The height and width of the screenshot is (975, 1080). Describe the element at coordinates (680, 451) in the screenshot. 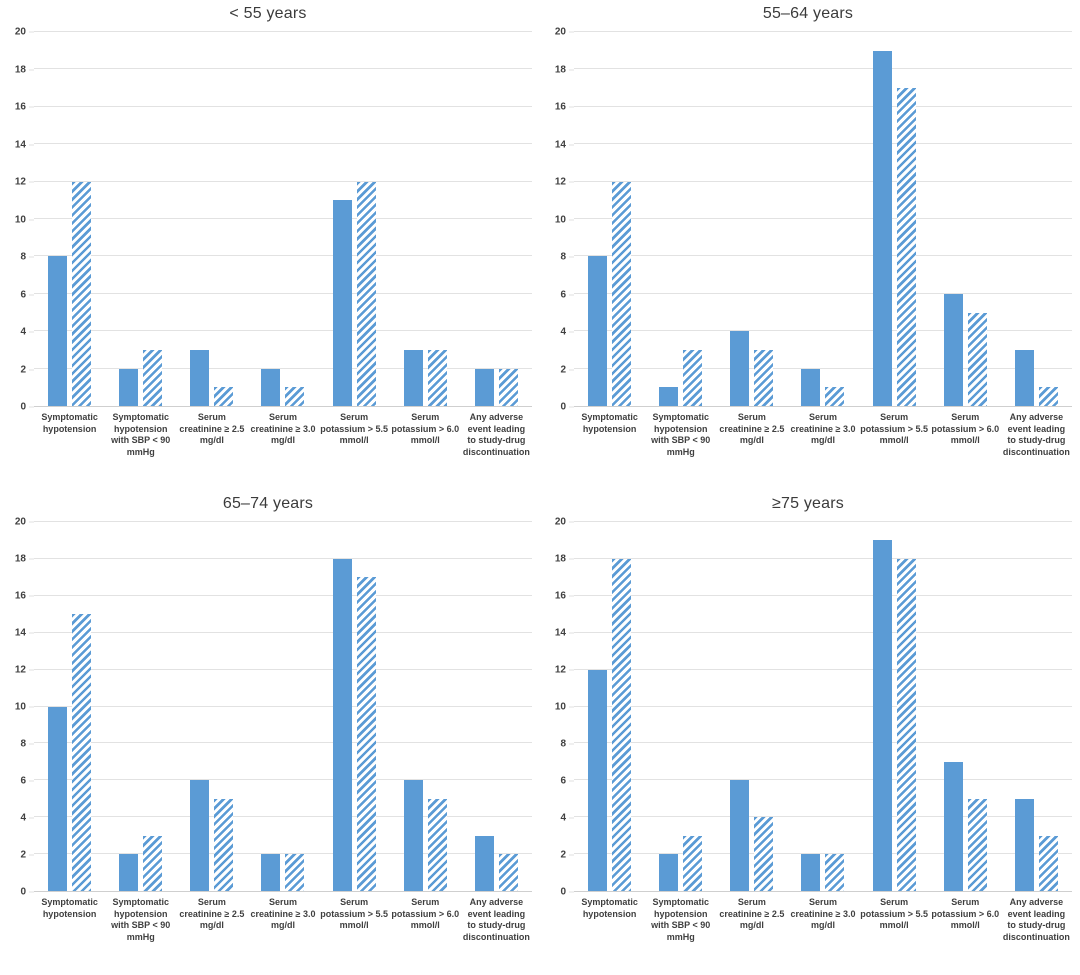

I see `category-label-line: mmHg` at that location.